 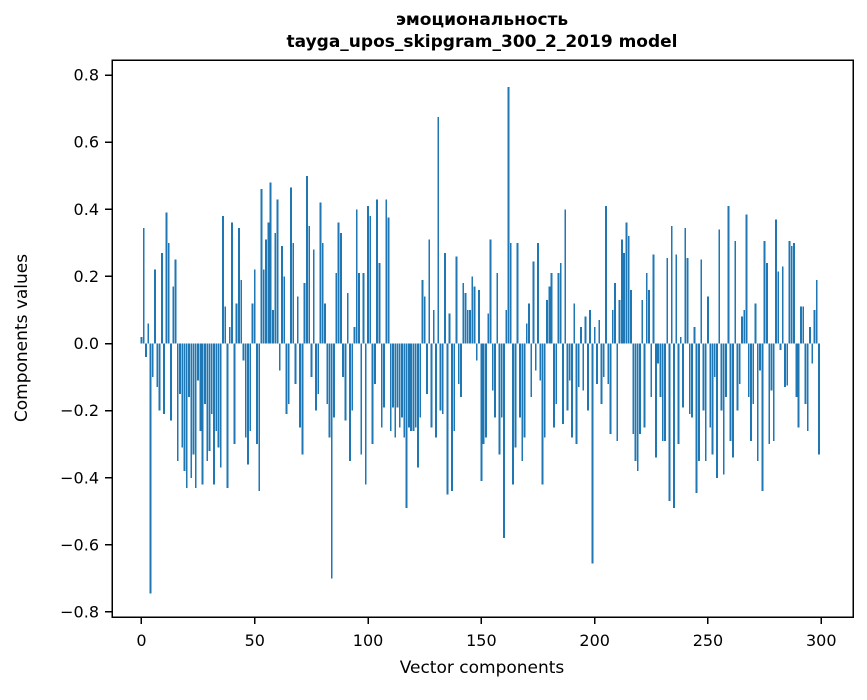 What do you see at coordinates (368, 640) in the screenshot?
I see `x-tick-label: 100` at bounding box center [368, 640].